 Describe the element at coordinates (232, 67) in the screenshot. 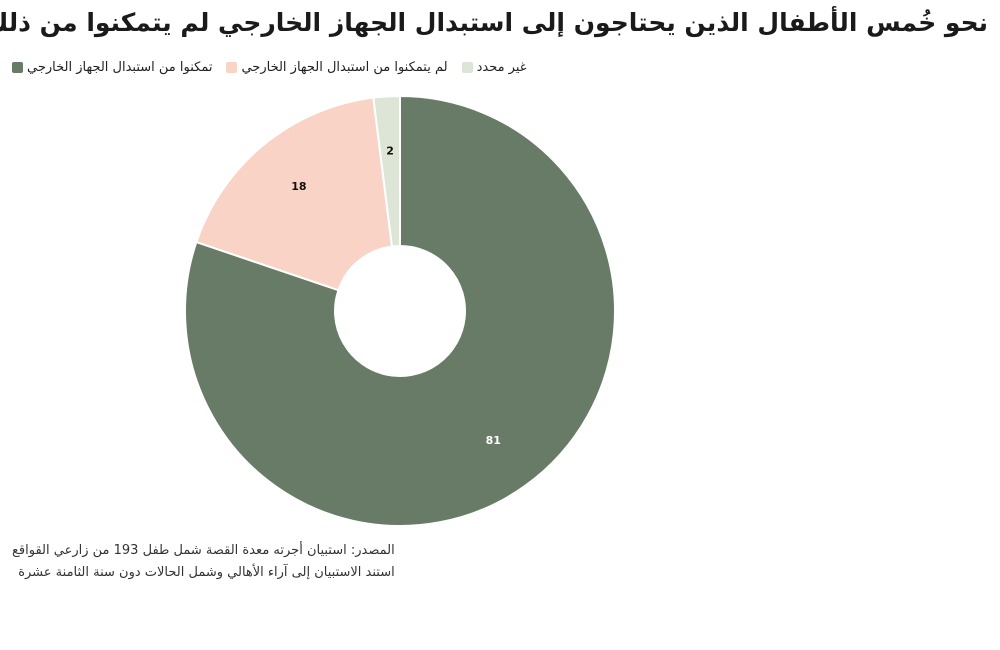

I see `legend-swatch-not-replaced` at that location.